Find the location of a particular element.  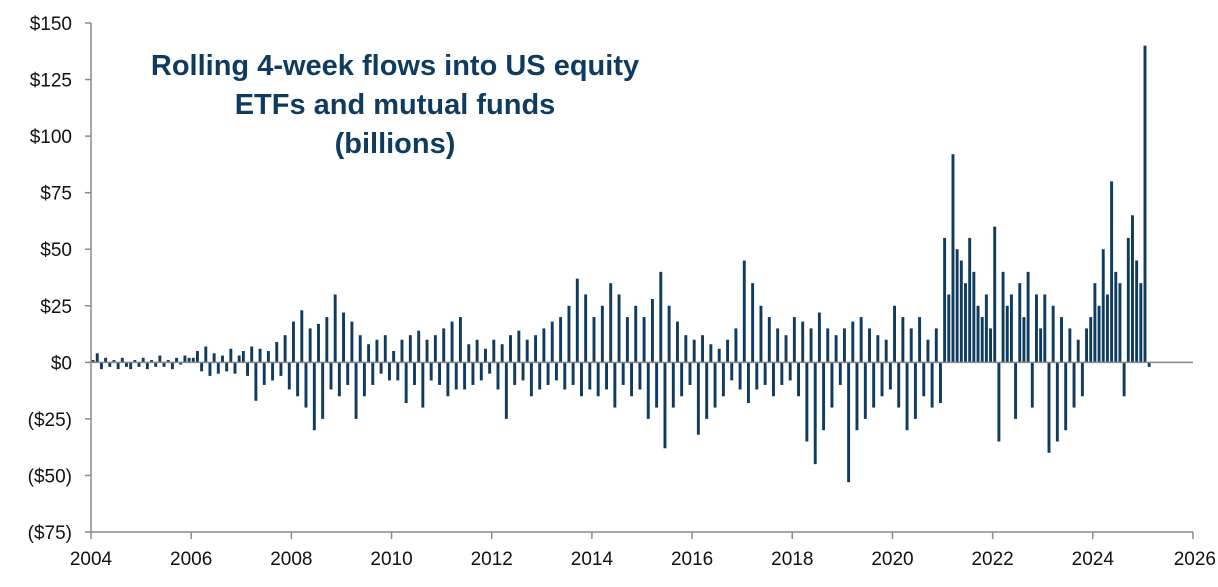

x-tick-label: 2018 is located at coordinates (792, 559).